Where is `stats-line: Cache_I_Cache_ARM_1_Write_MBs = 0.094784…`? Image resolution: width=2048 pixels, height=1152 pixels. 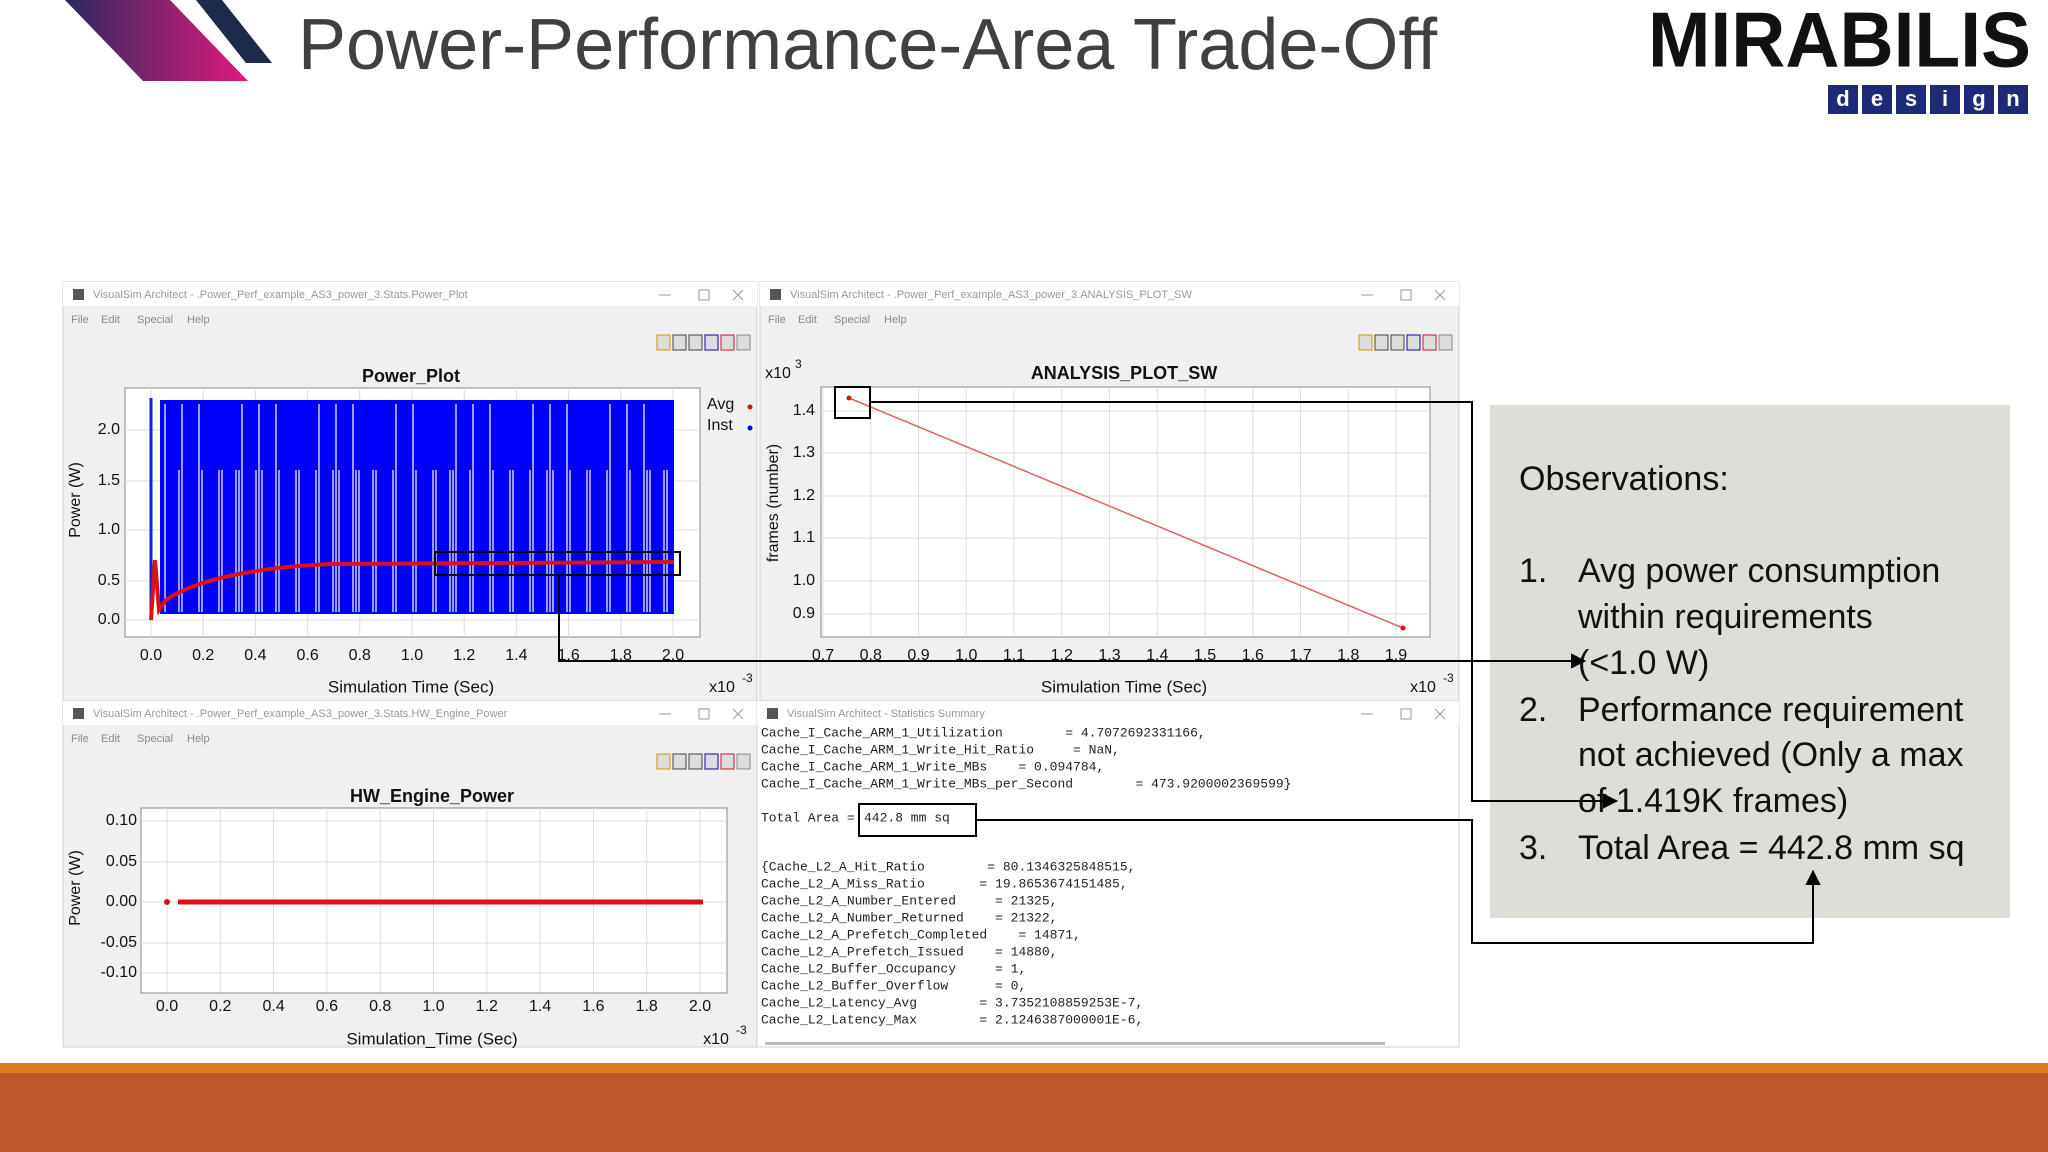 stats-line: Cache_I_Cache_ARM_1_Write_MBs = 0.094784… is located at coordinates (932, 766).